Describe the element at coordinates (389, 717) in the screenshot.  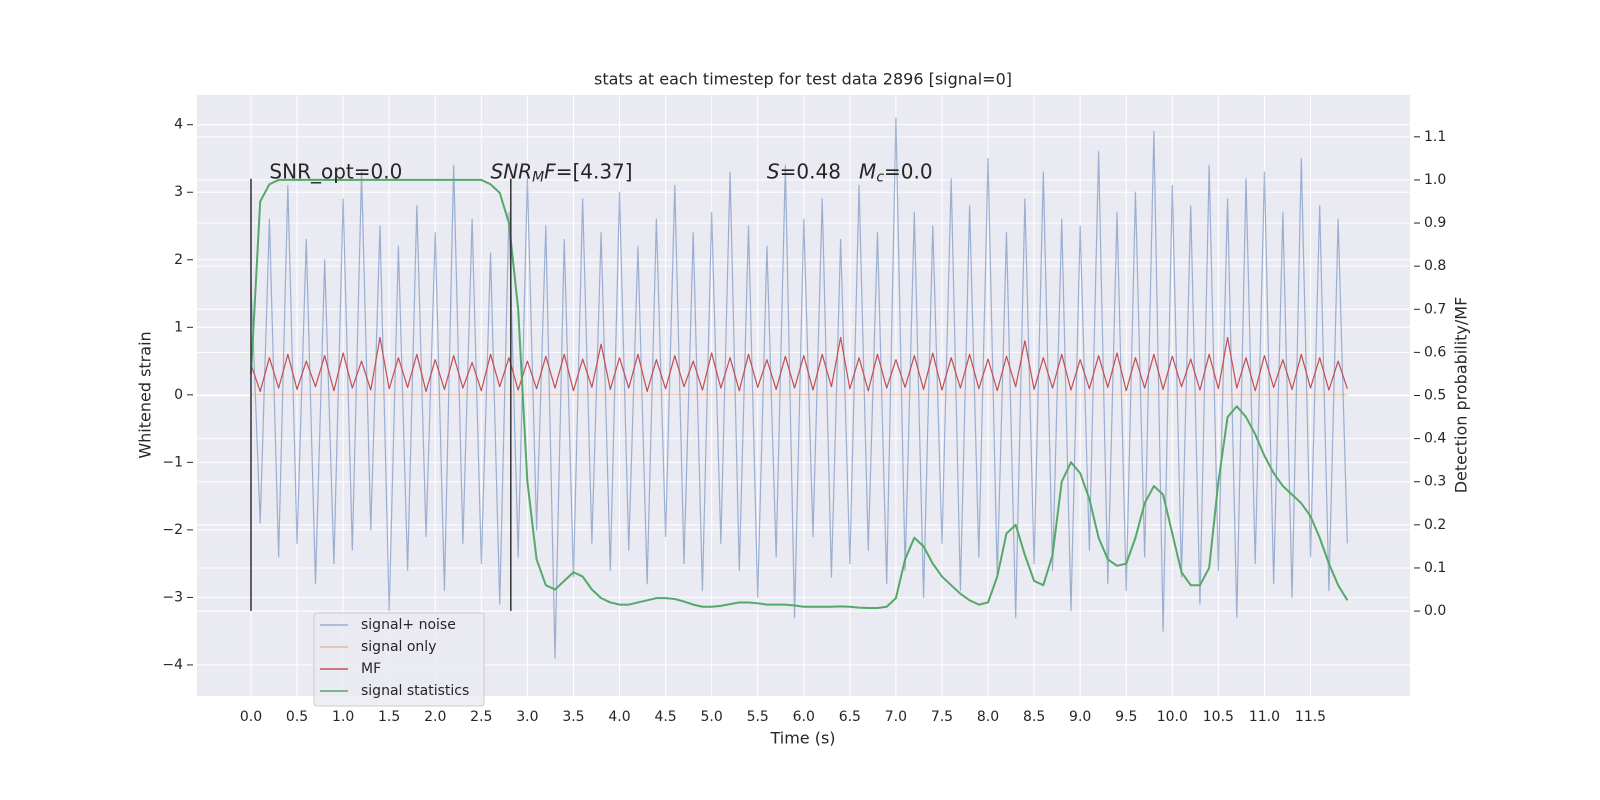
I see `x-tick-label: 1.5` at that location.